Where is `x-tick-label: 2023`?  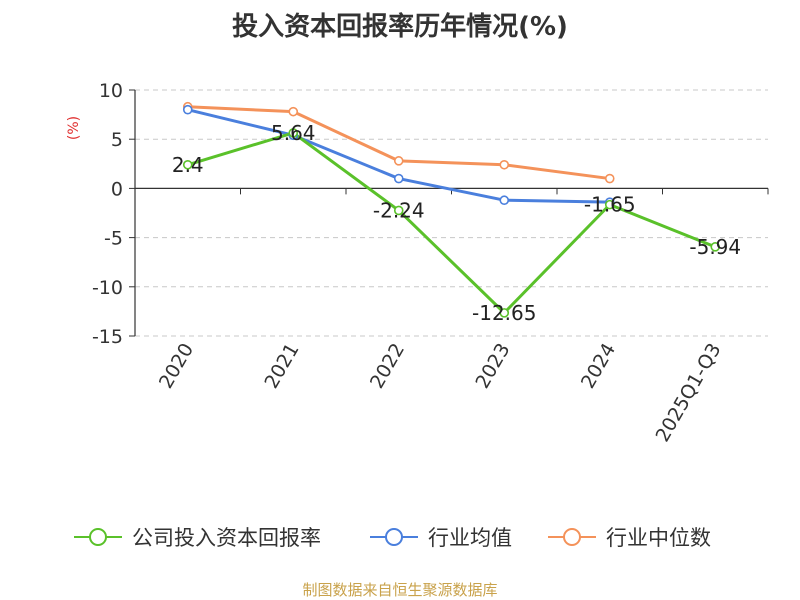 x-tick-label: 2023 is located at coordinates (492, 366).